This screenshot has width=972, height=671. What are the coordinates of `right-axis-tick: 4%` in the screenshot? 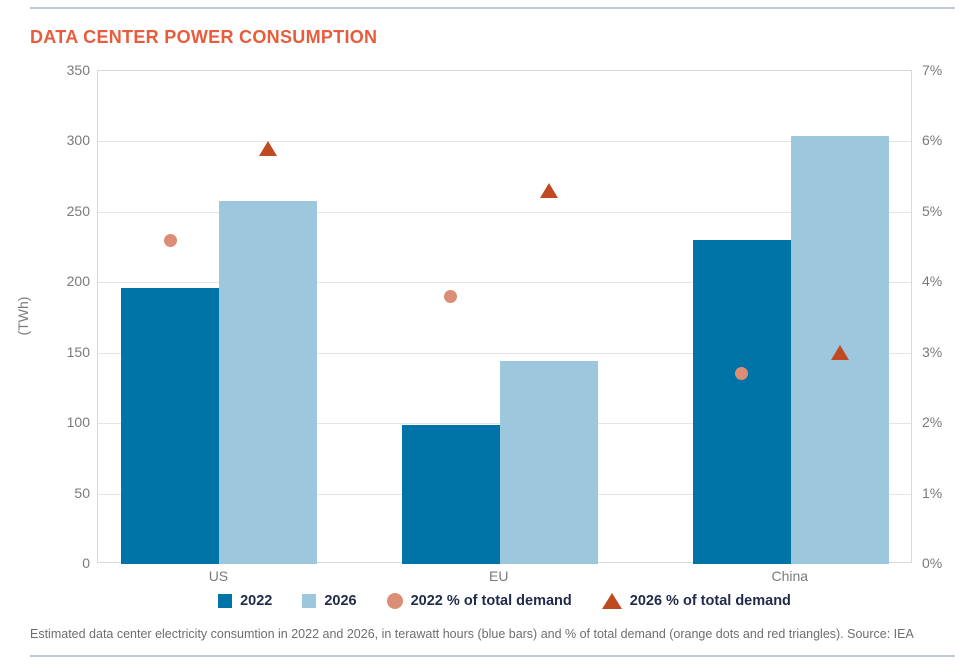 It's located at (932, 281).